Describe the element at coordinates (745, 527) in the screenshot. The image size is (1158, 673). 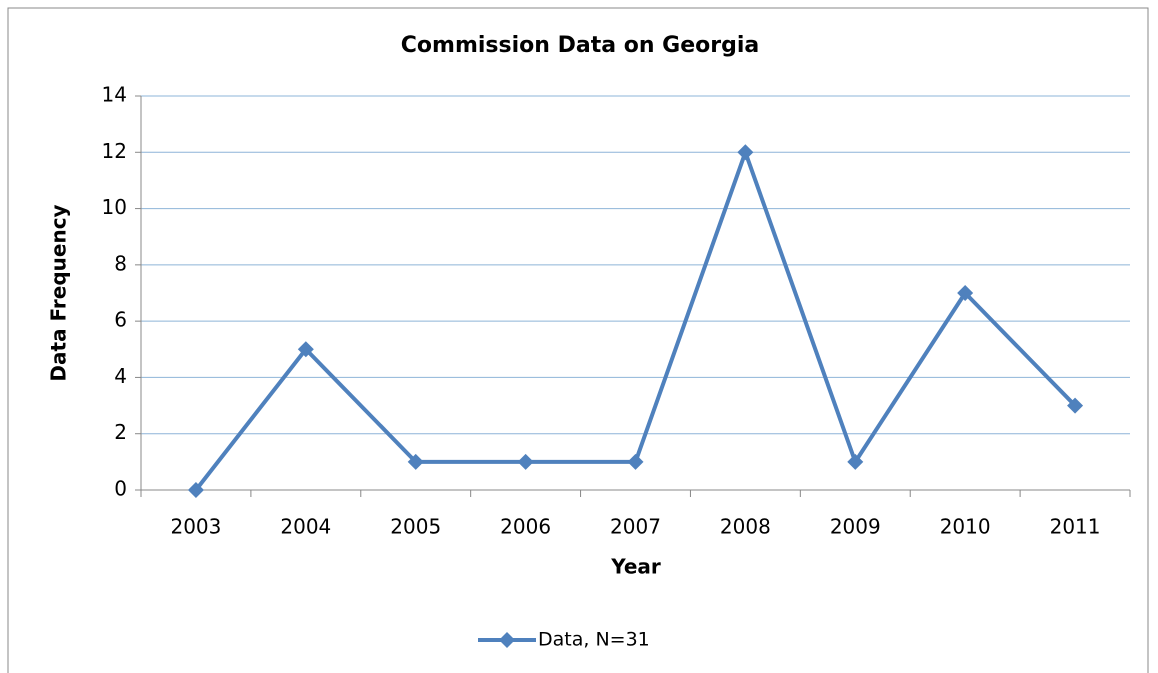
I see `x-tick-label: 2008` at that location.